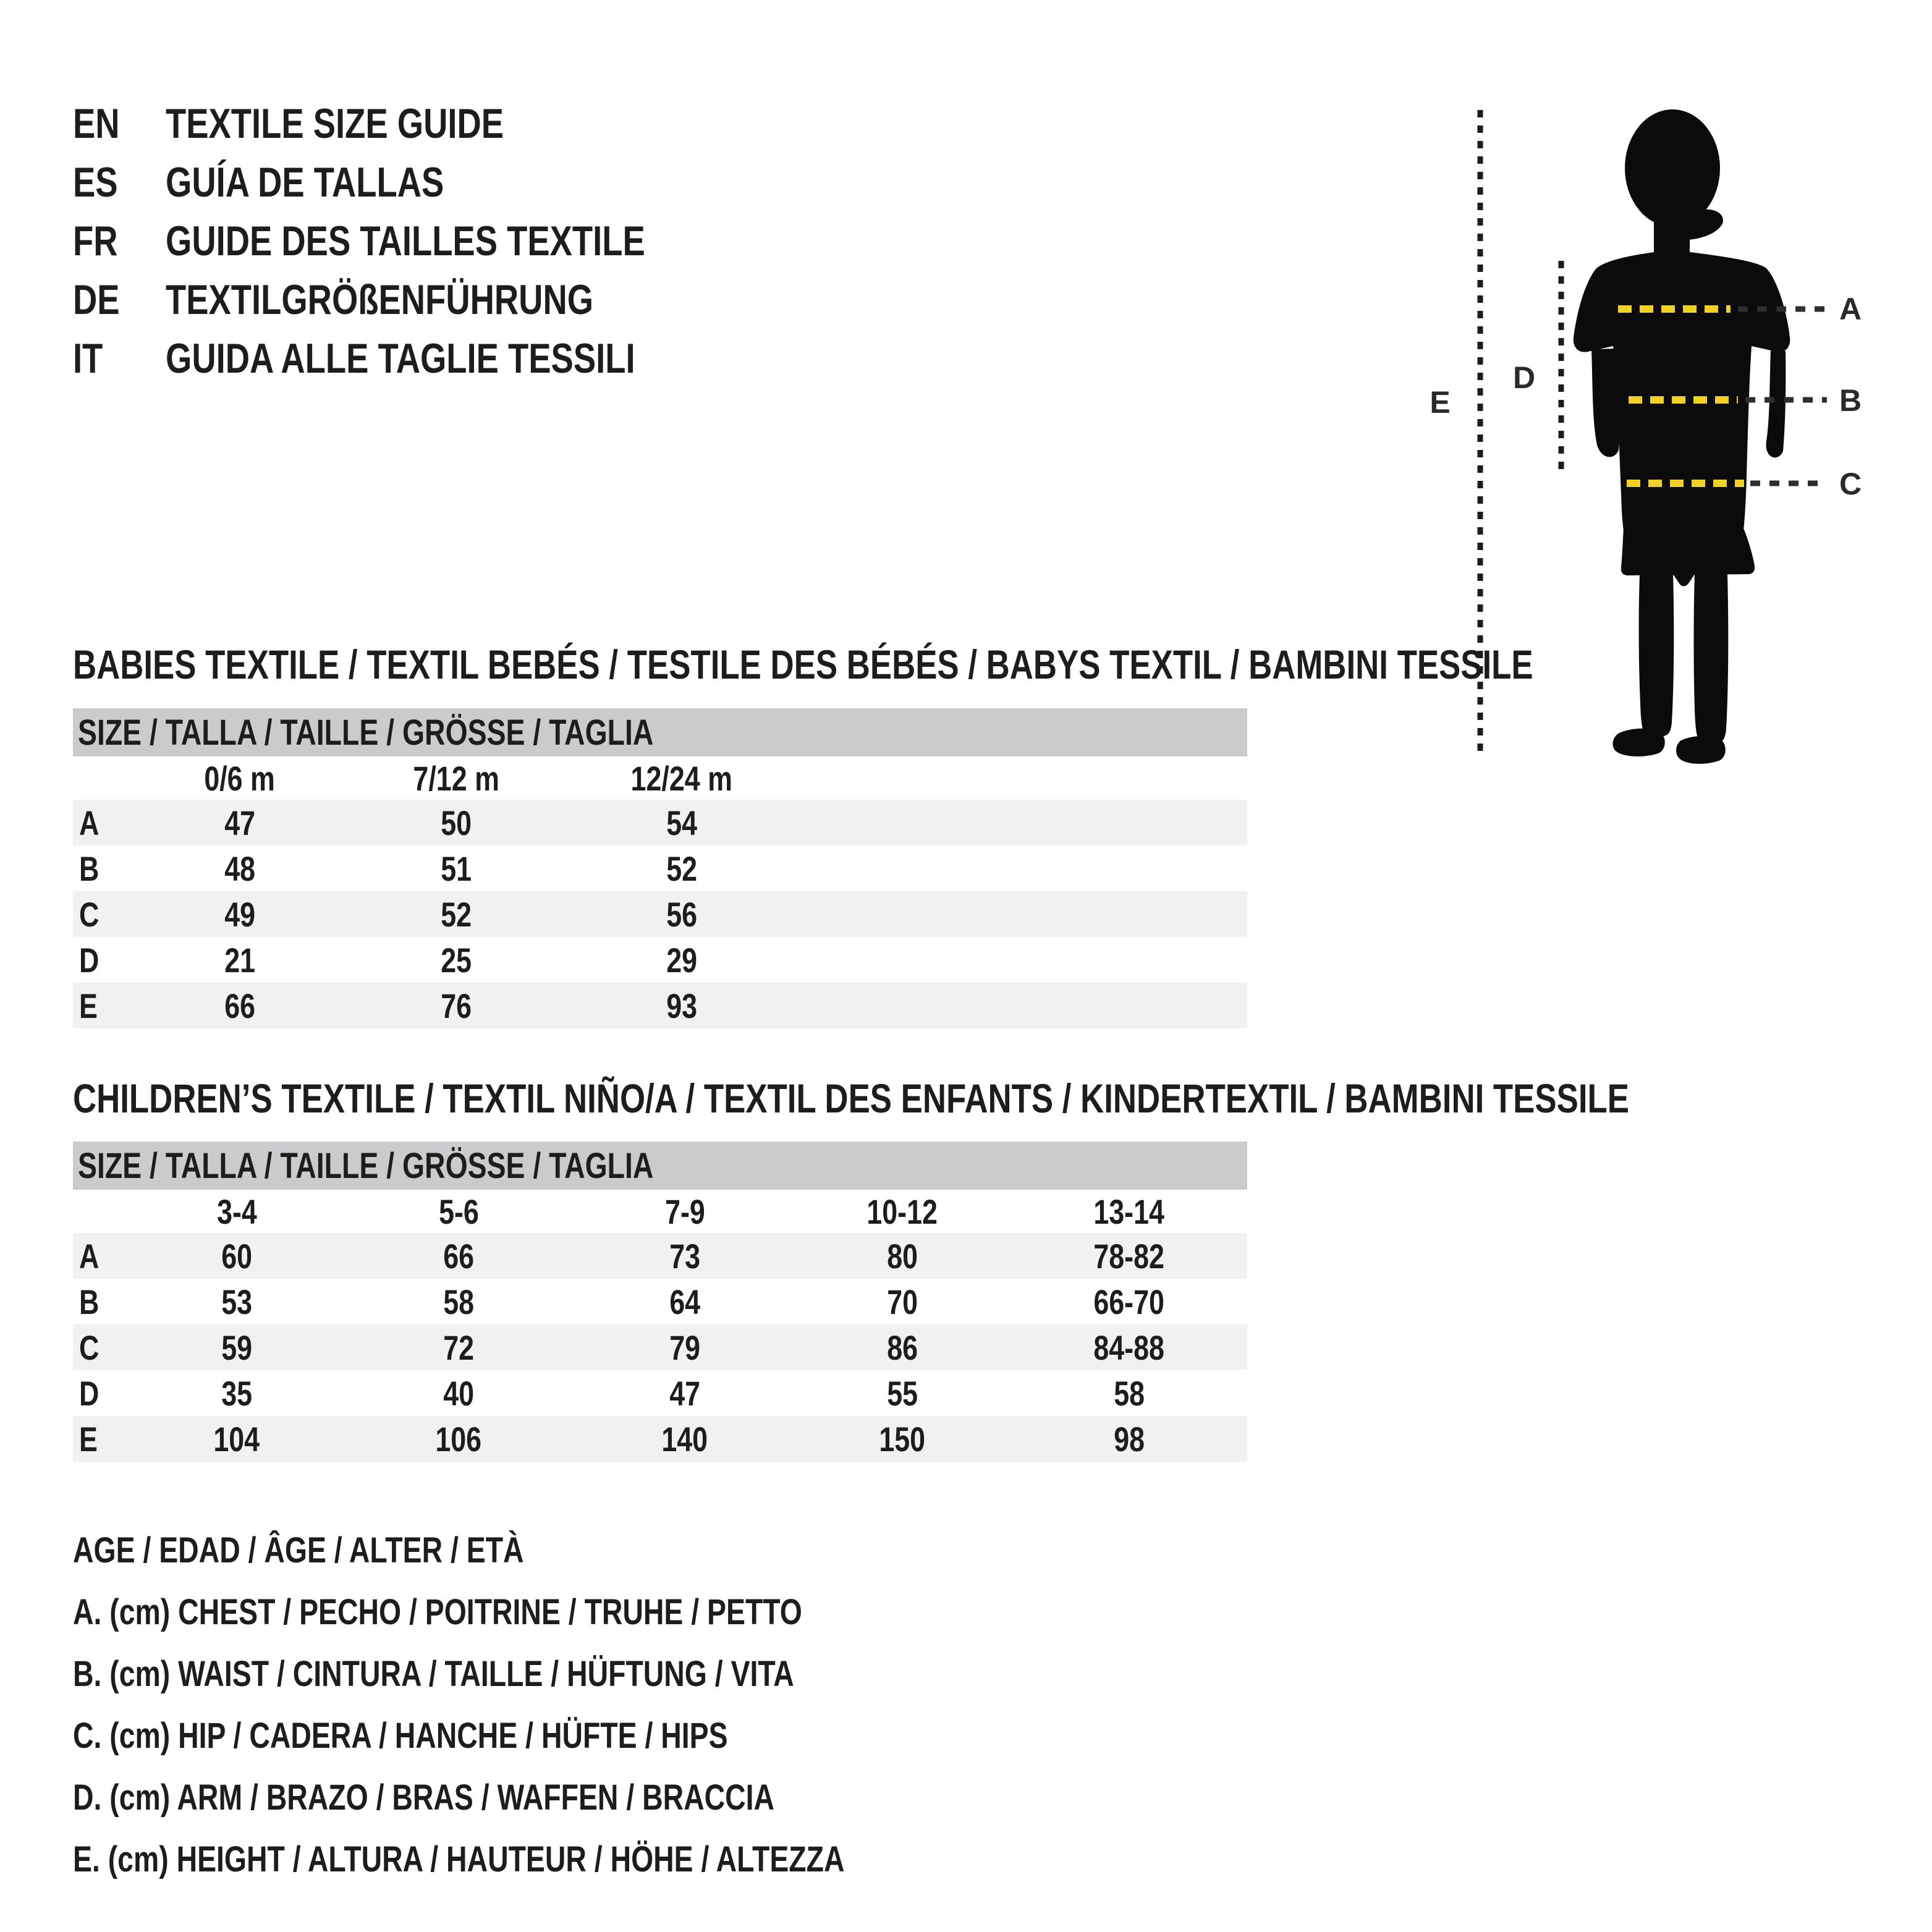  I want to click on table-cell: 80, so click(902, 1256).